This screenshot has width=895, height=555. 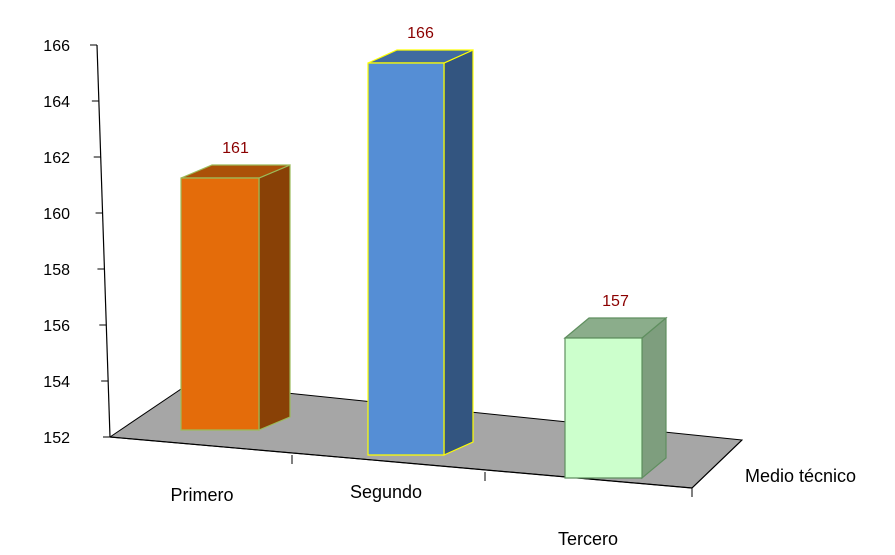 I want to click on y-tick-label: 160, so click(x=56, y=214).